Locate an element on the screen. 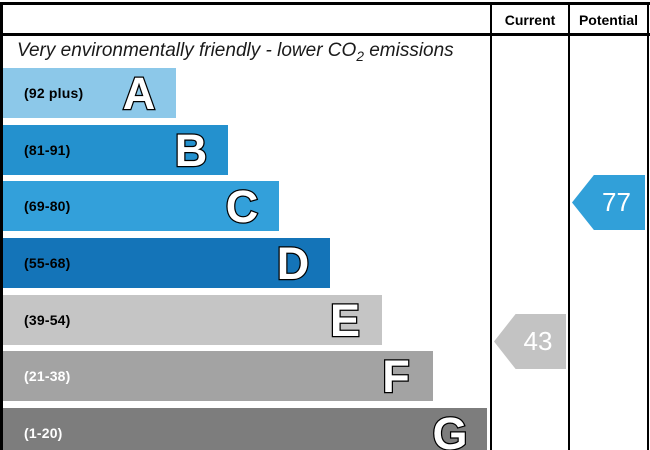 The width and height of the screenshot is (650, 450). svg-text: C is located at coordinates (242, 206).